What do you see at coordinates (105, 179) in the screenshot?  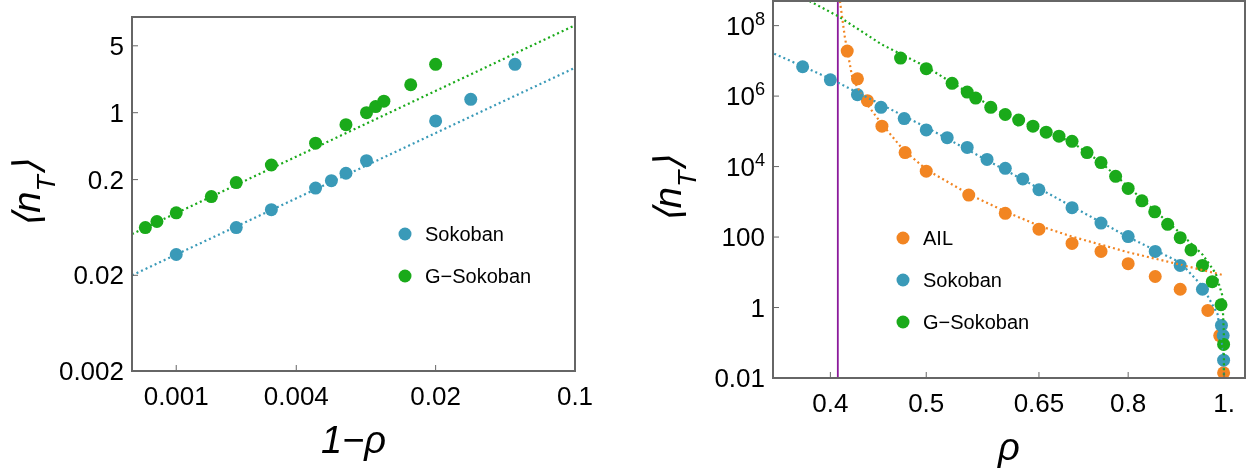 I see `y-tick-label: 0.2` at bounding box center [105, 179].